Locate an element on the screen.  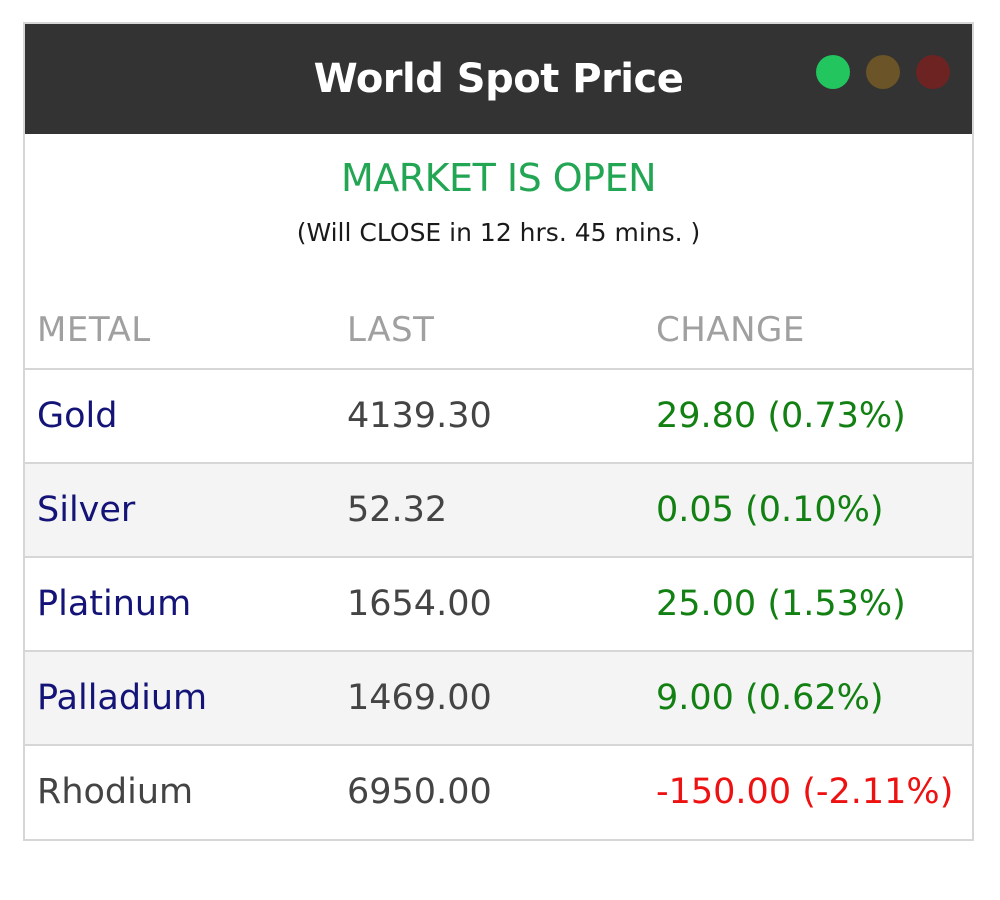
widget-header: World Spot Price is located at coordinates (498, 79).